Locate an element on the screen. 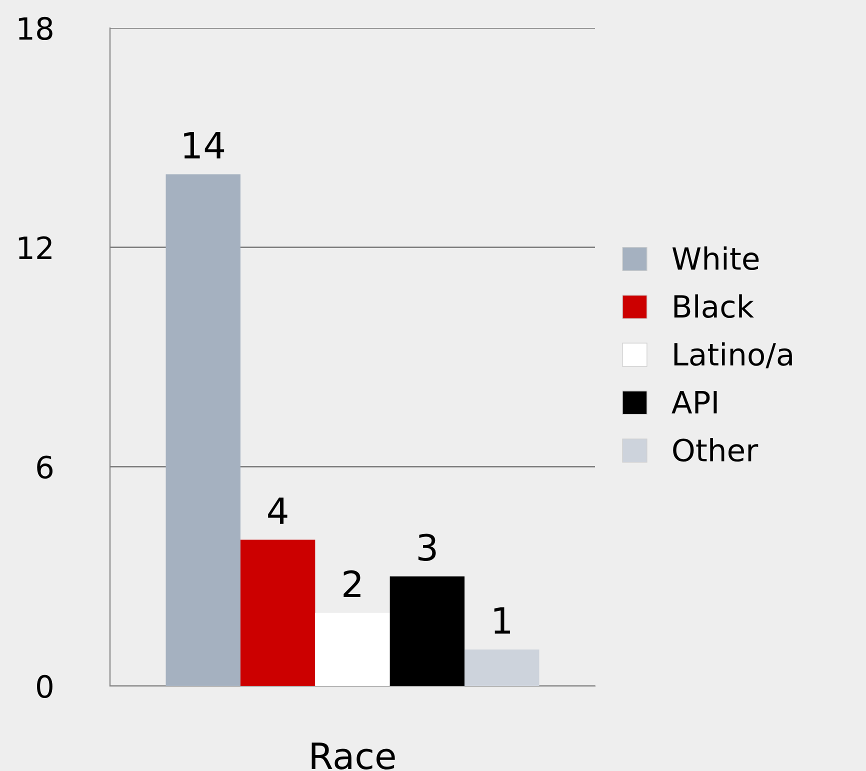 The height and width of the screenshot is (771, 866). data-label: 3 is located at coordinates (427, 548).